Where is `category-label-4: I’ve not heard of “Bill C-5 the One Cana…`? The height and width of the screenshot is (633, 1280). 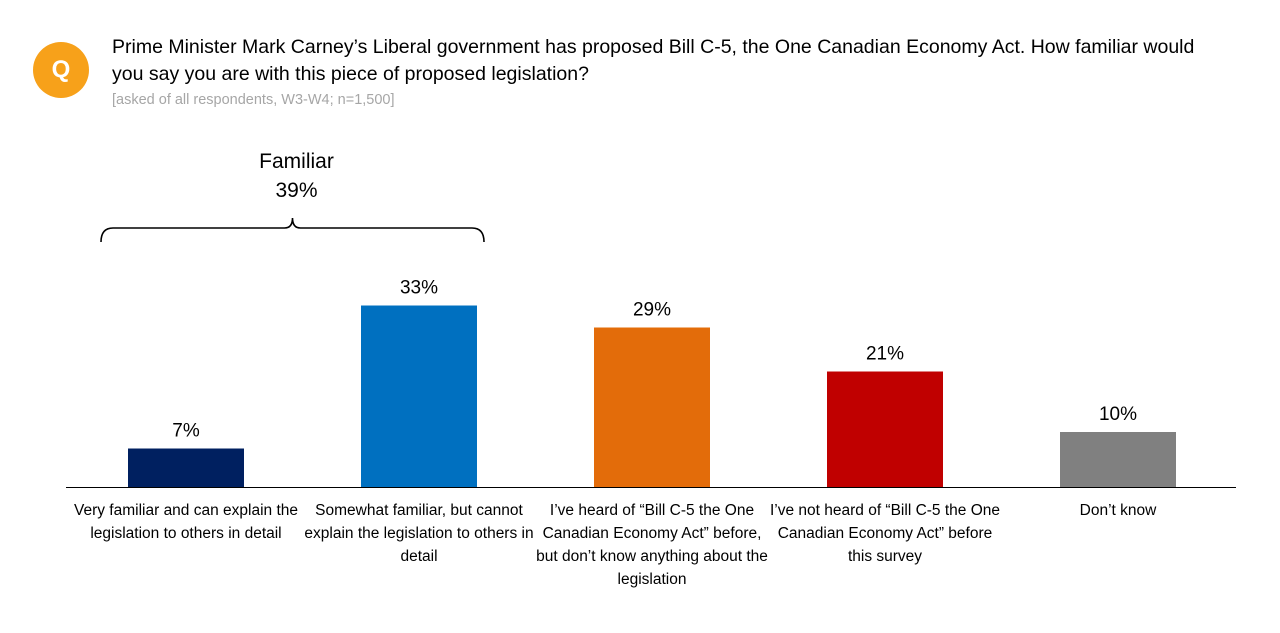 category-label-4: I’ve not heard of “Bill C-5 the One Cana… is located at coordinates (885, 533).